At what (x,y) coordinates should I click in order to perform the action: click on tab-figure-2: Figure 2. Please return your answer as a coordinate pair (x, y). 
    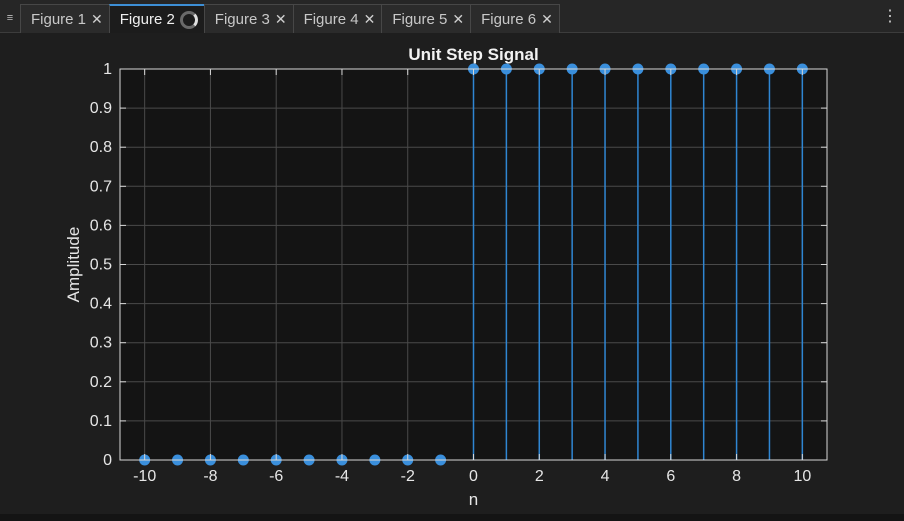
    Looking at the image, I should click on (156, 18).